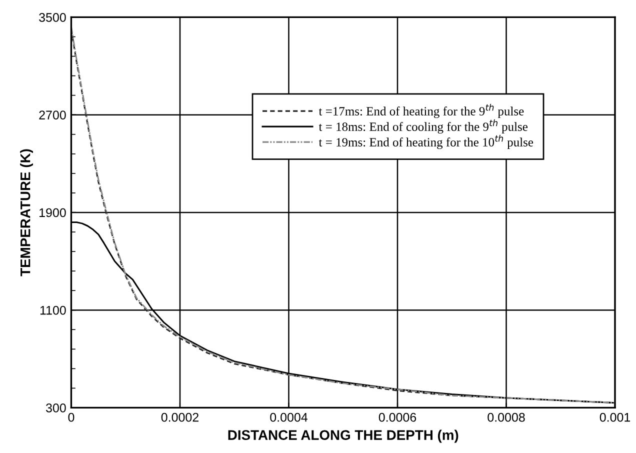 The height and width of the screenshot is (453, 636). What do you see at coordinates (179, 417) in the screenshot?
I see `x-tick-label: 0.0002` at bounding box center [179, 417].